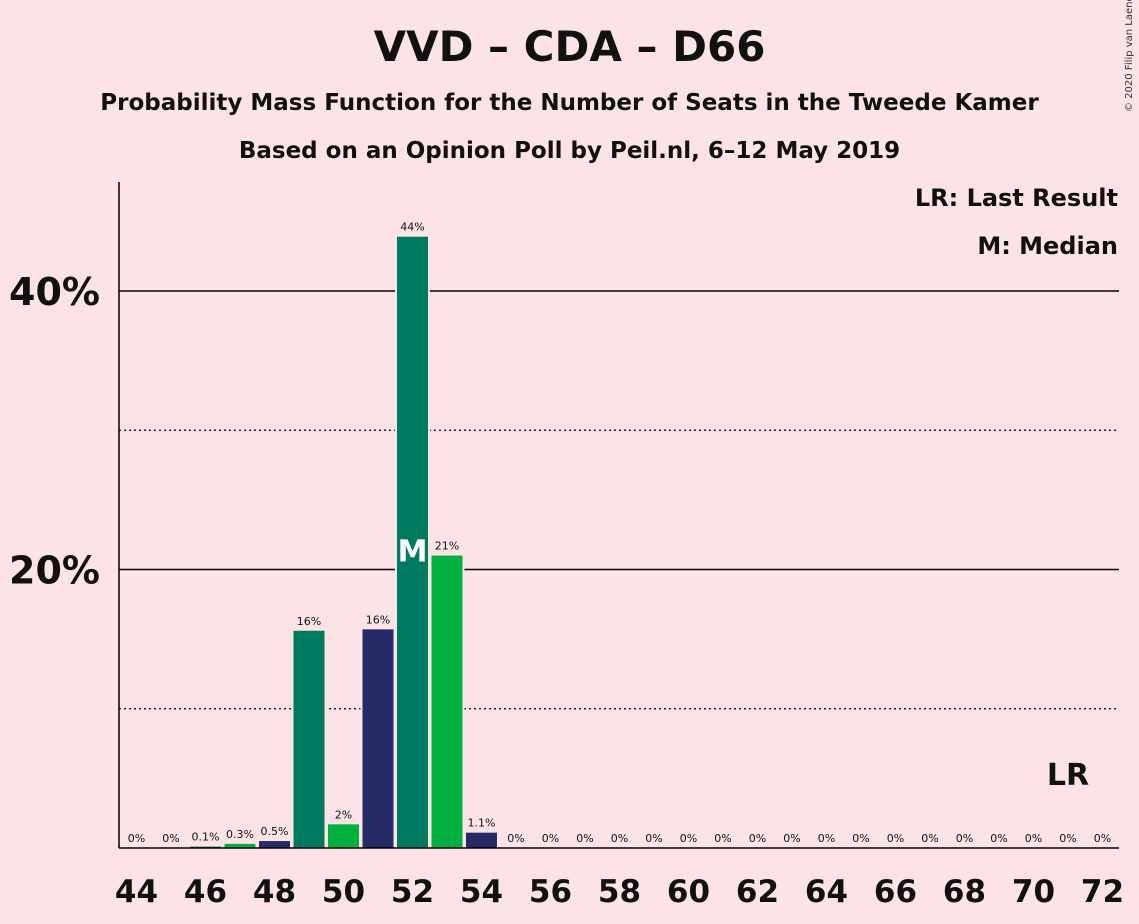 The image size is (1139, 924). Describe the element at coordinates (447, 546) in the screenshot. I see `bar-value-label: 21%` at that location.